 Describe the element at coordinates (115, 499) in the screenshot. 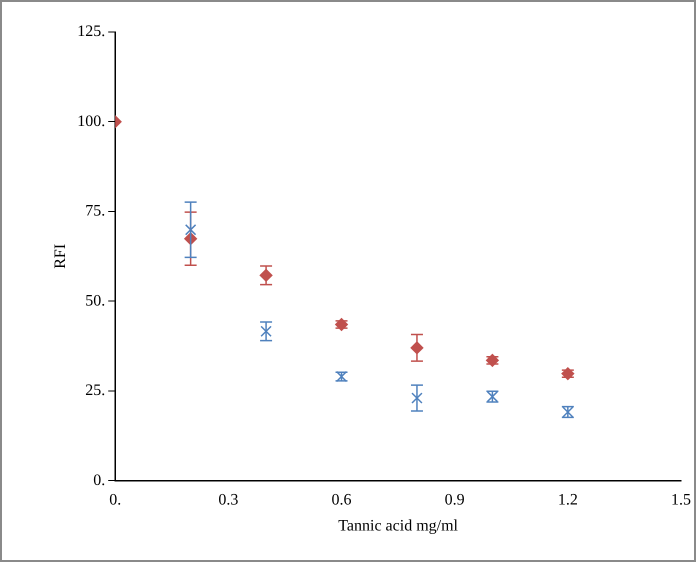

I see `x-tick-label: 0.` at that location.